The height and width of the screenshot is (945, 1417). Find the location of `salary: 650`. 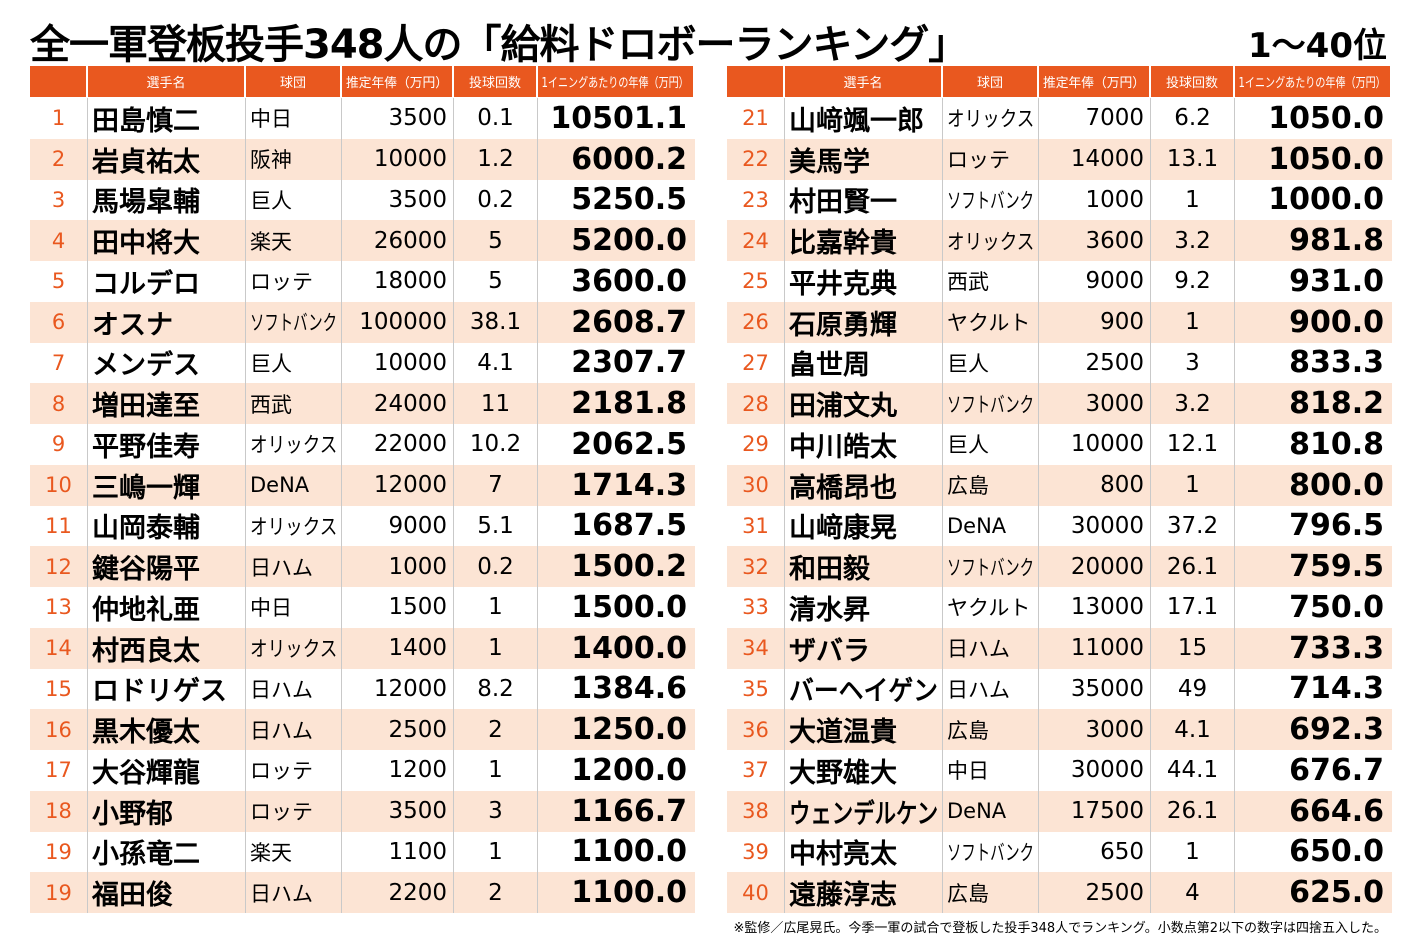

salary: 650 is located at coordinates (1095, 852).